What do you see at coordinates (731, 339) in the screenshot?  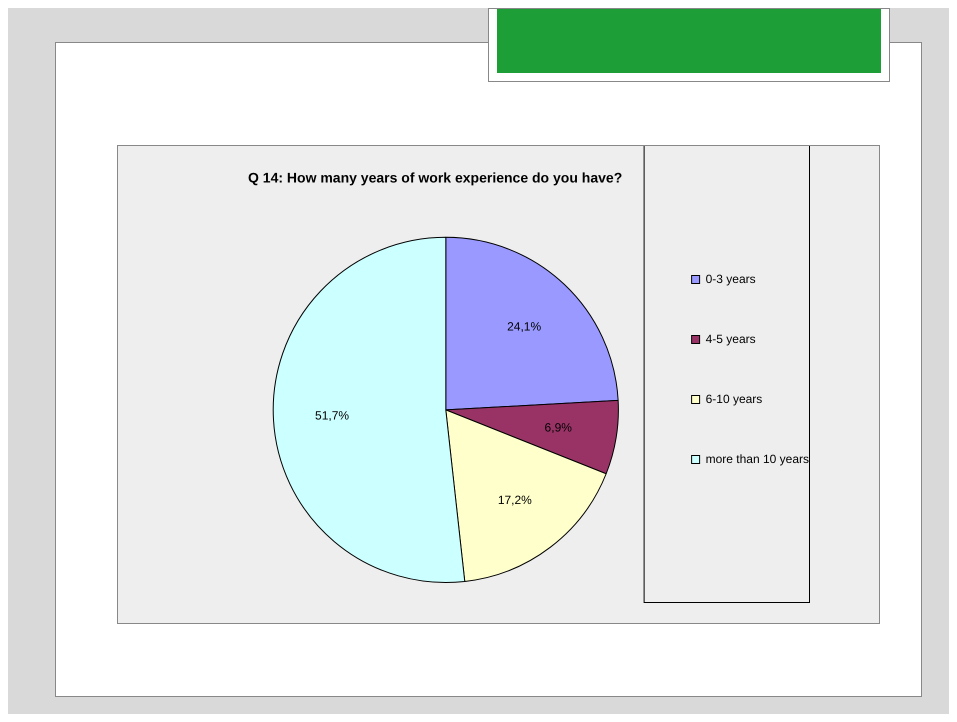 I see `legend-label: 4-5 years` at bounding box center [731, 339].